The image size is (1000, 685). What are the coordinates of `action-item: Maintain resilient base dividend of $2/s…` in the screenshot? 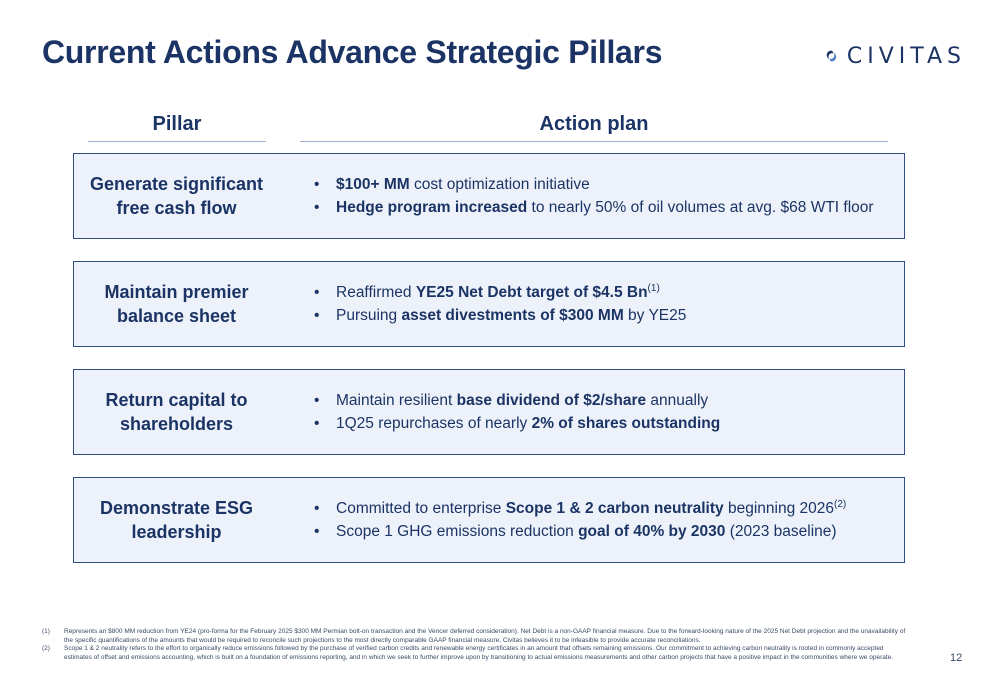 It's located at (604, 400).